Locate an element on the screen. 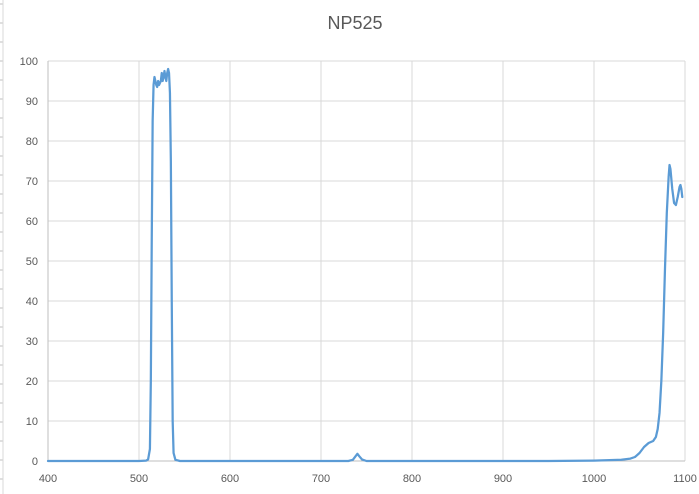  y-tick-label: 100 is located at coordinates (29, 62).